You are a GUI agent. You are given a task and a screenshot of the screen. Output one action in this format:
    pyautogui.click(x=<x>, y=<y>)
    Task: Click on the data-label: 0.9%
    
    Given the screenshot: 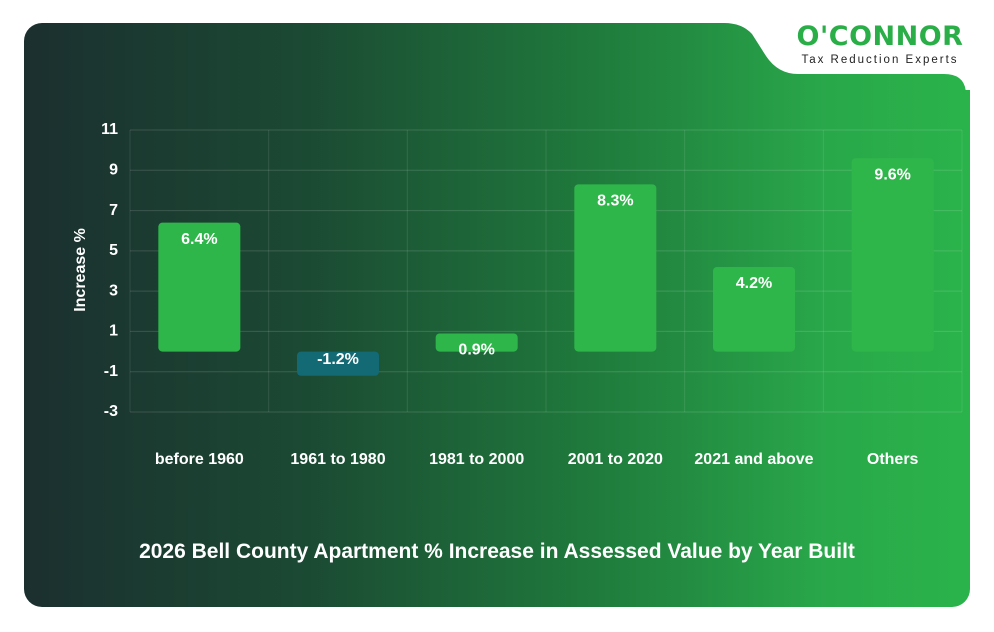 What is the action you would take?
    pyautogui.click(x=476, y=350)
    